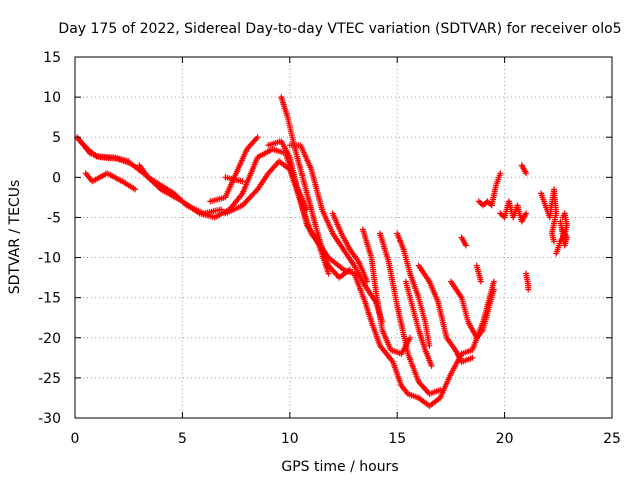 The width and height of the screenshot is (640, 480). I want to click on x-axis-label: GPS time / hours, so click(339, 467).